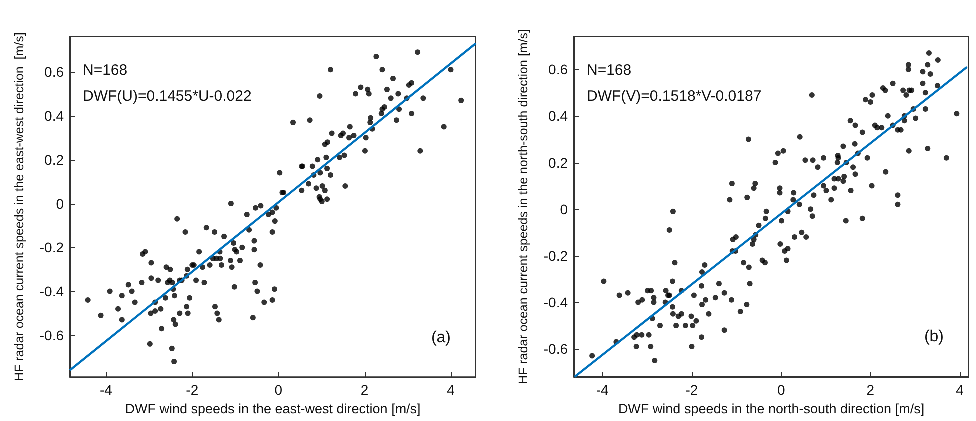 The image size is (976, 421). I want to click on annotation: (b), so click(934, 337).